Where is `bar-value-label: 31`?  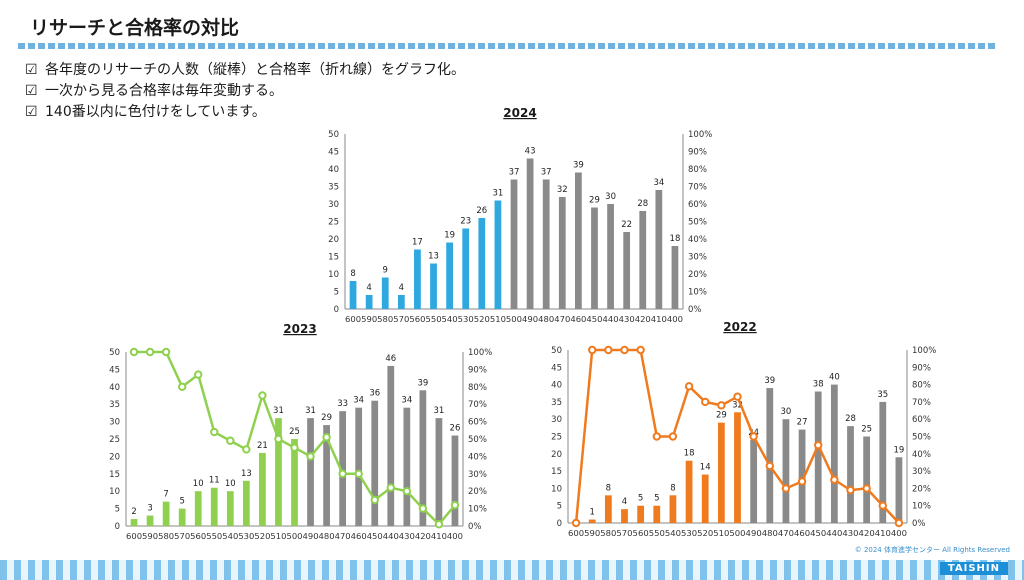 bar-value-label: 31 is located at coordinates (497, 194).